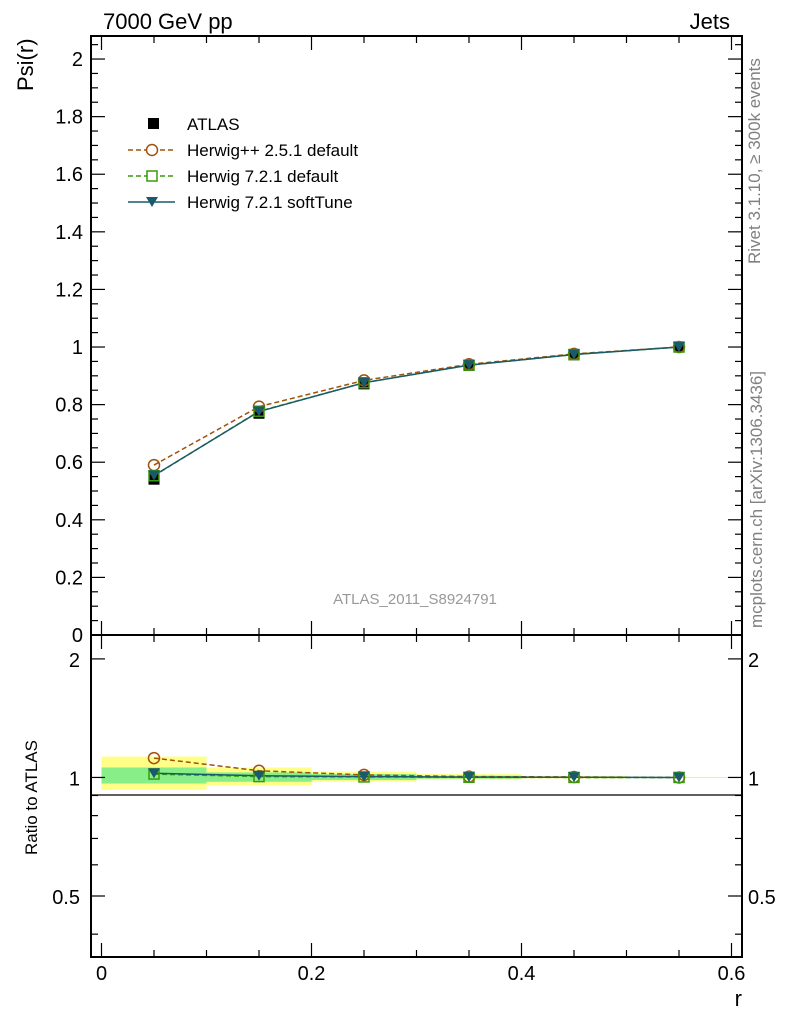 This screenshot has width=786, height=1024. What do you see at coordinates (25, 64) in the screenshot?
I see `main-y-axis-label: Psi(r)` at bounding box center [25, 64].